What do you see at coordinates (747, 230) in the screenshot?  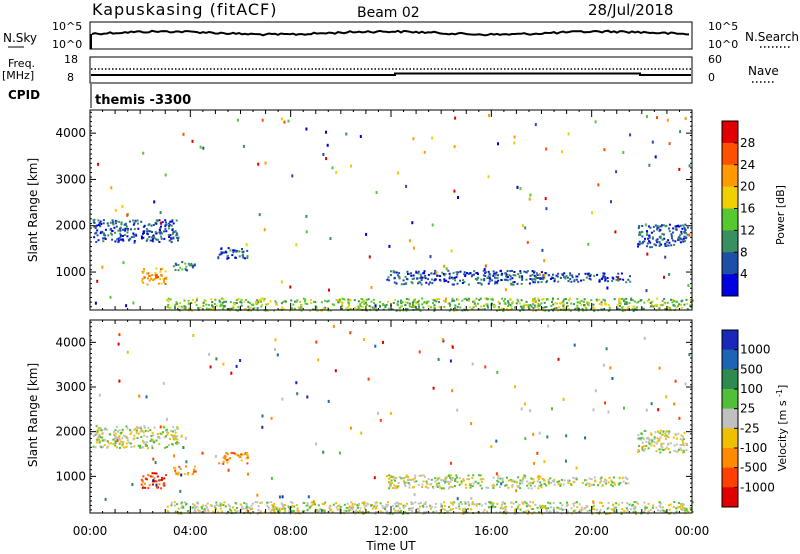 I see `colorbar-tick-label: 12` at bounding box center [747, 230].